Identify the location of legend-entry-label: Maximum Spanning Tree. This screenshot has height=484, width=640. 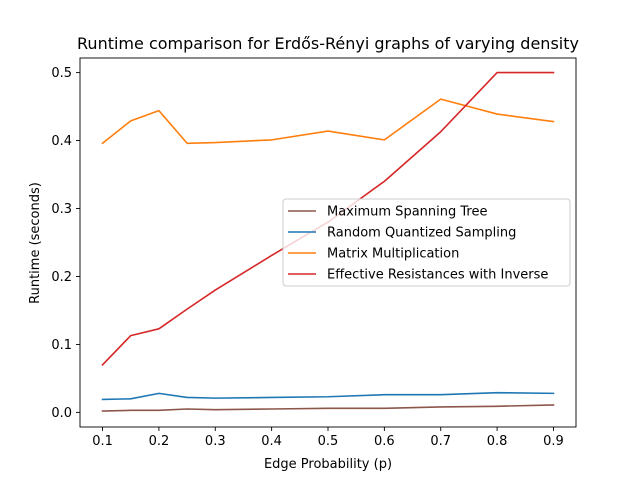
(407, 212).